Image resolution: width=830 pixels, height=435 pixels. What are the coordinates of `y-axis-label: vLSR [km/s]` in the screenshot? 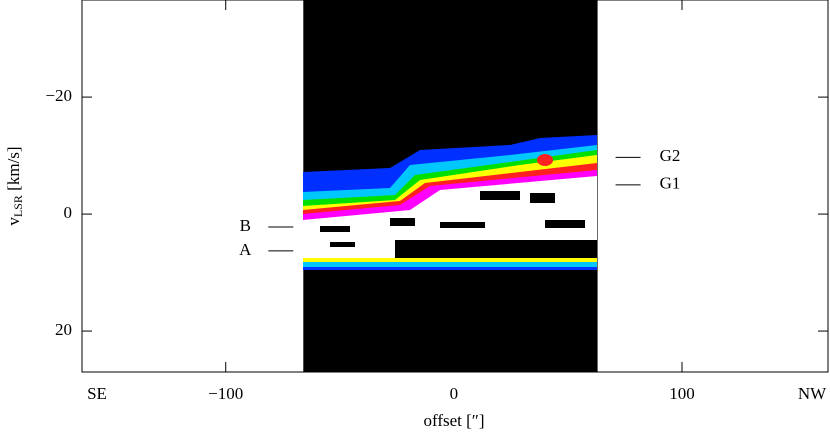 It's located at (14, 185).